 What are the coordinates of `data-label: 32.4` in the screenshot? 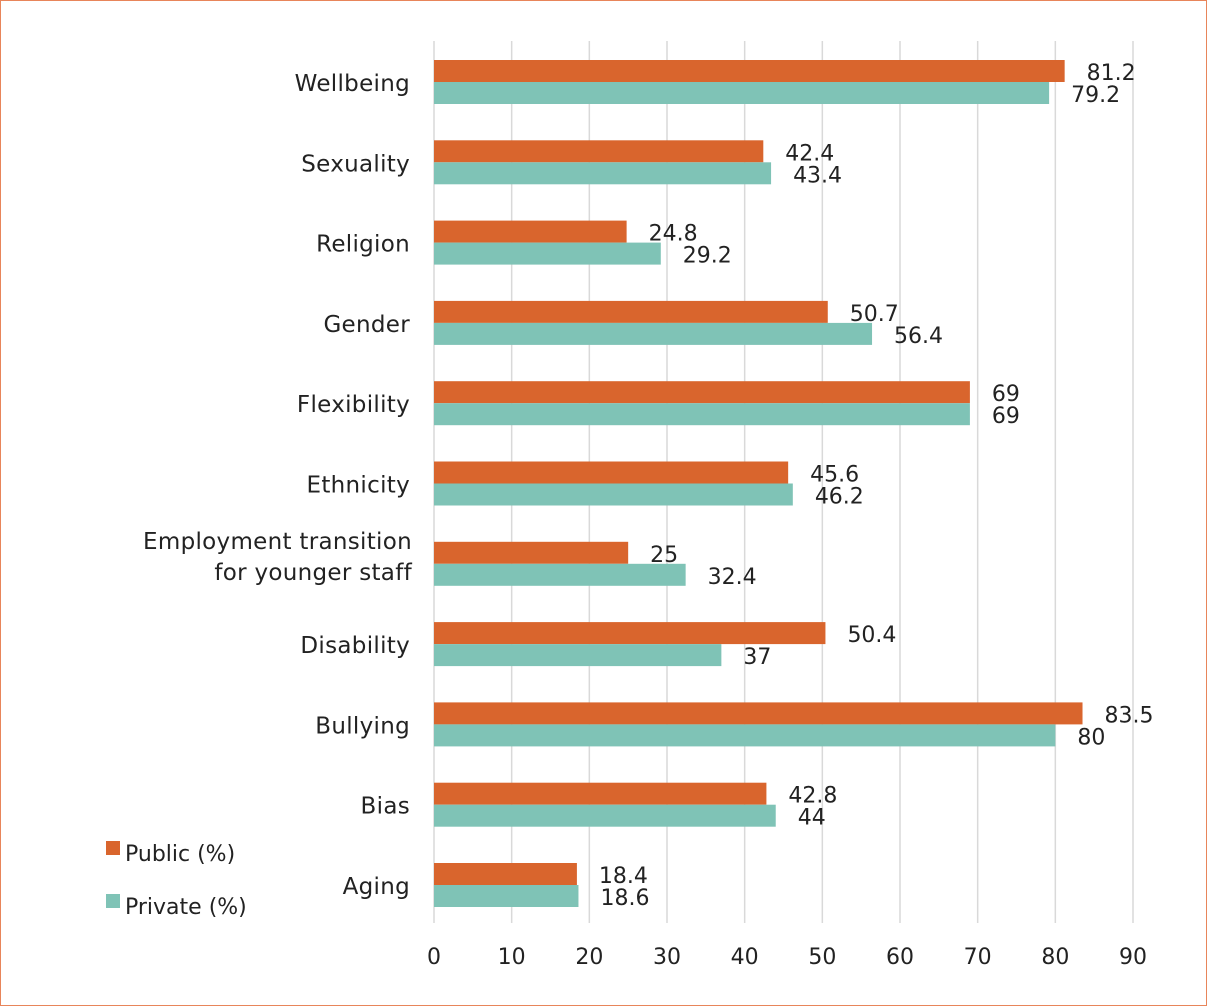 It's located at (732, 577).